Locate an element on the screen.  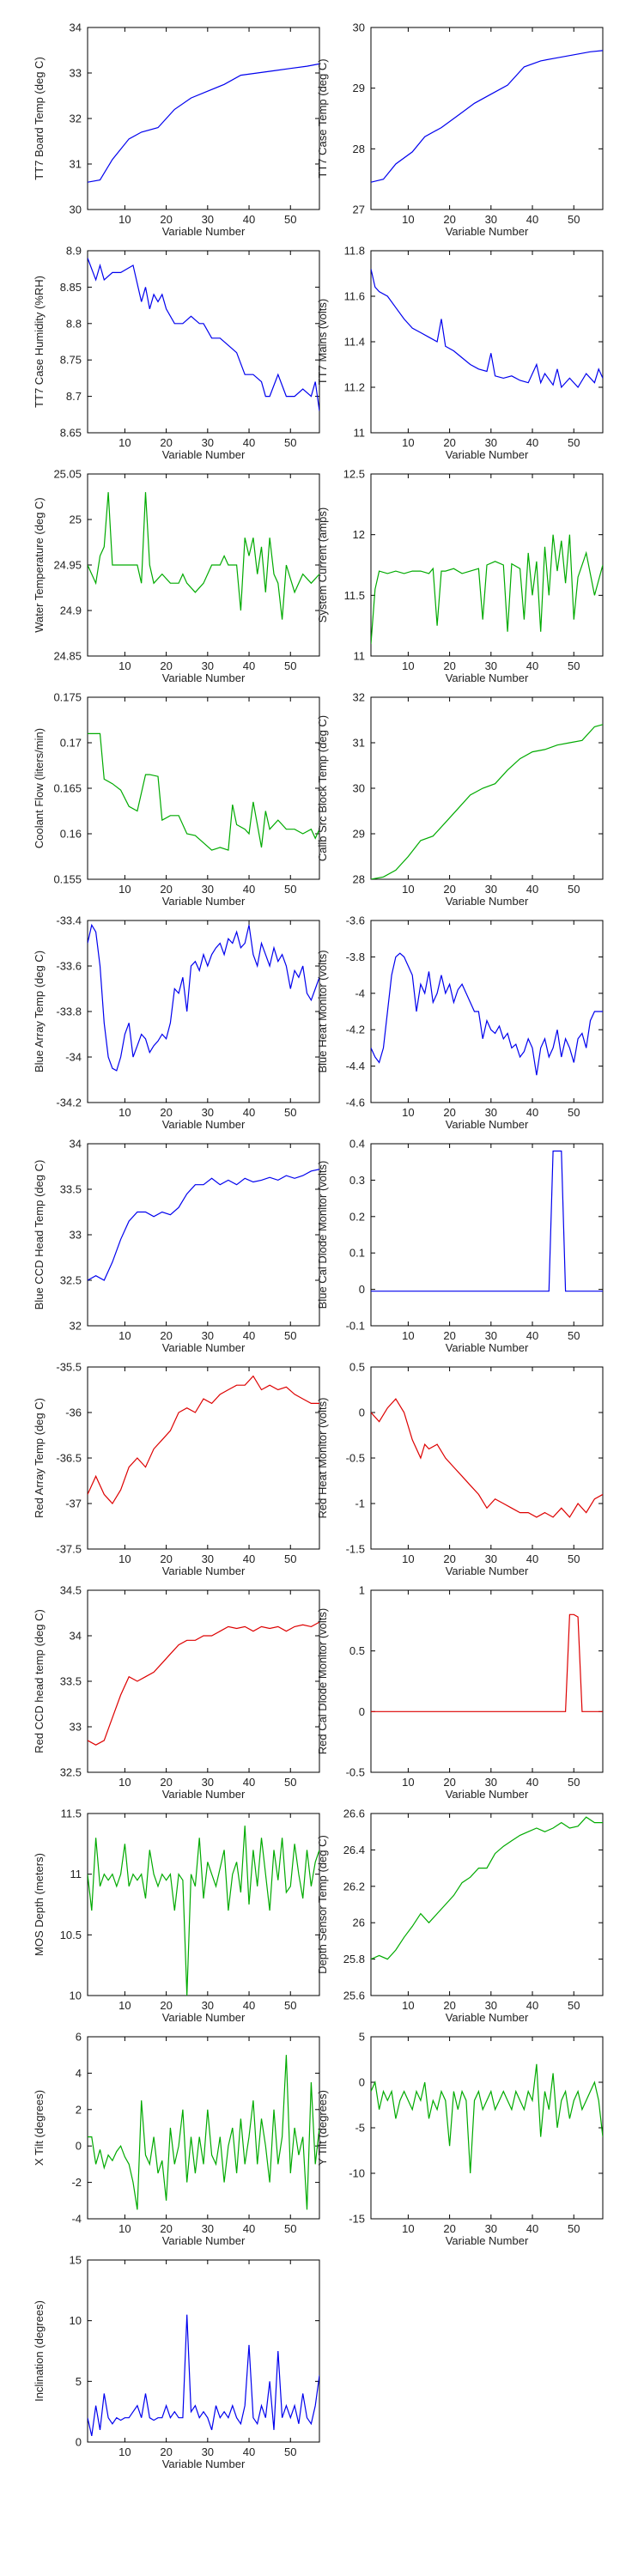
y-tick-label: 8.7 is located at coordinates (74, 397).